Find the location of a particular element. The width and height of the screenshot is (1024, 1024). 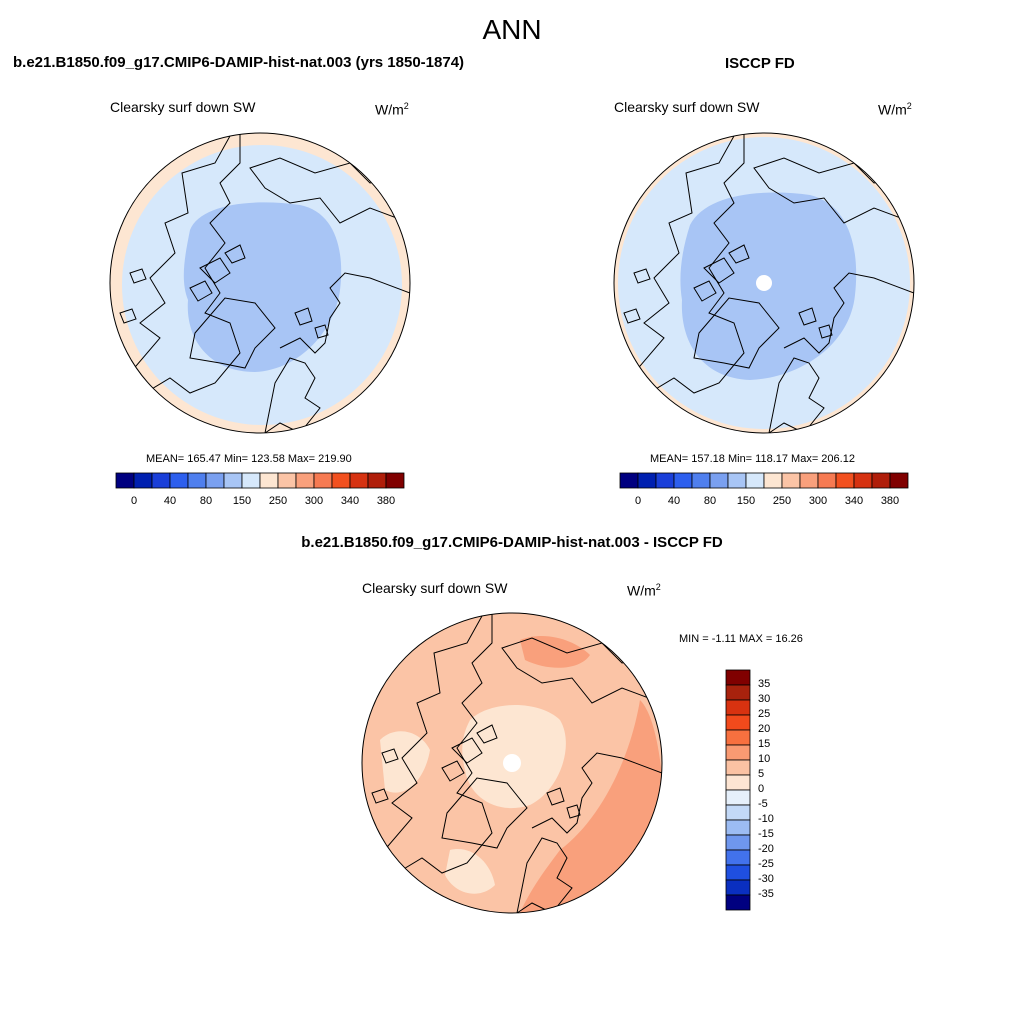

obs-colorbar is located at coordinates (764, 480).